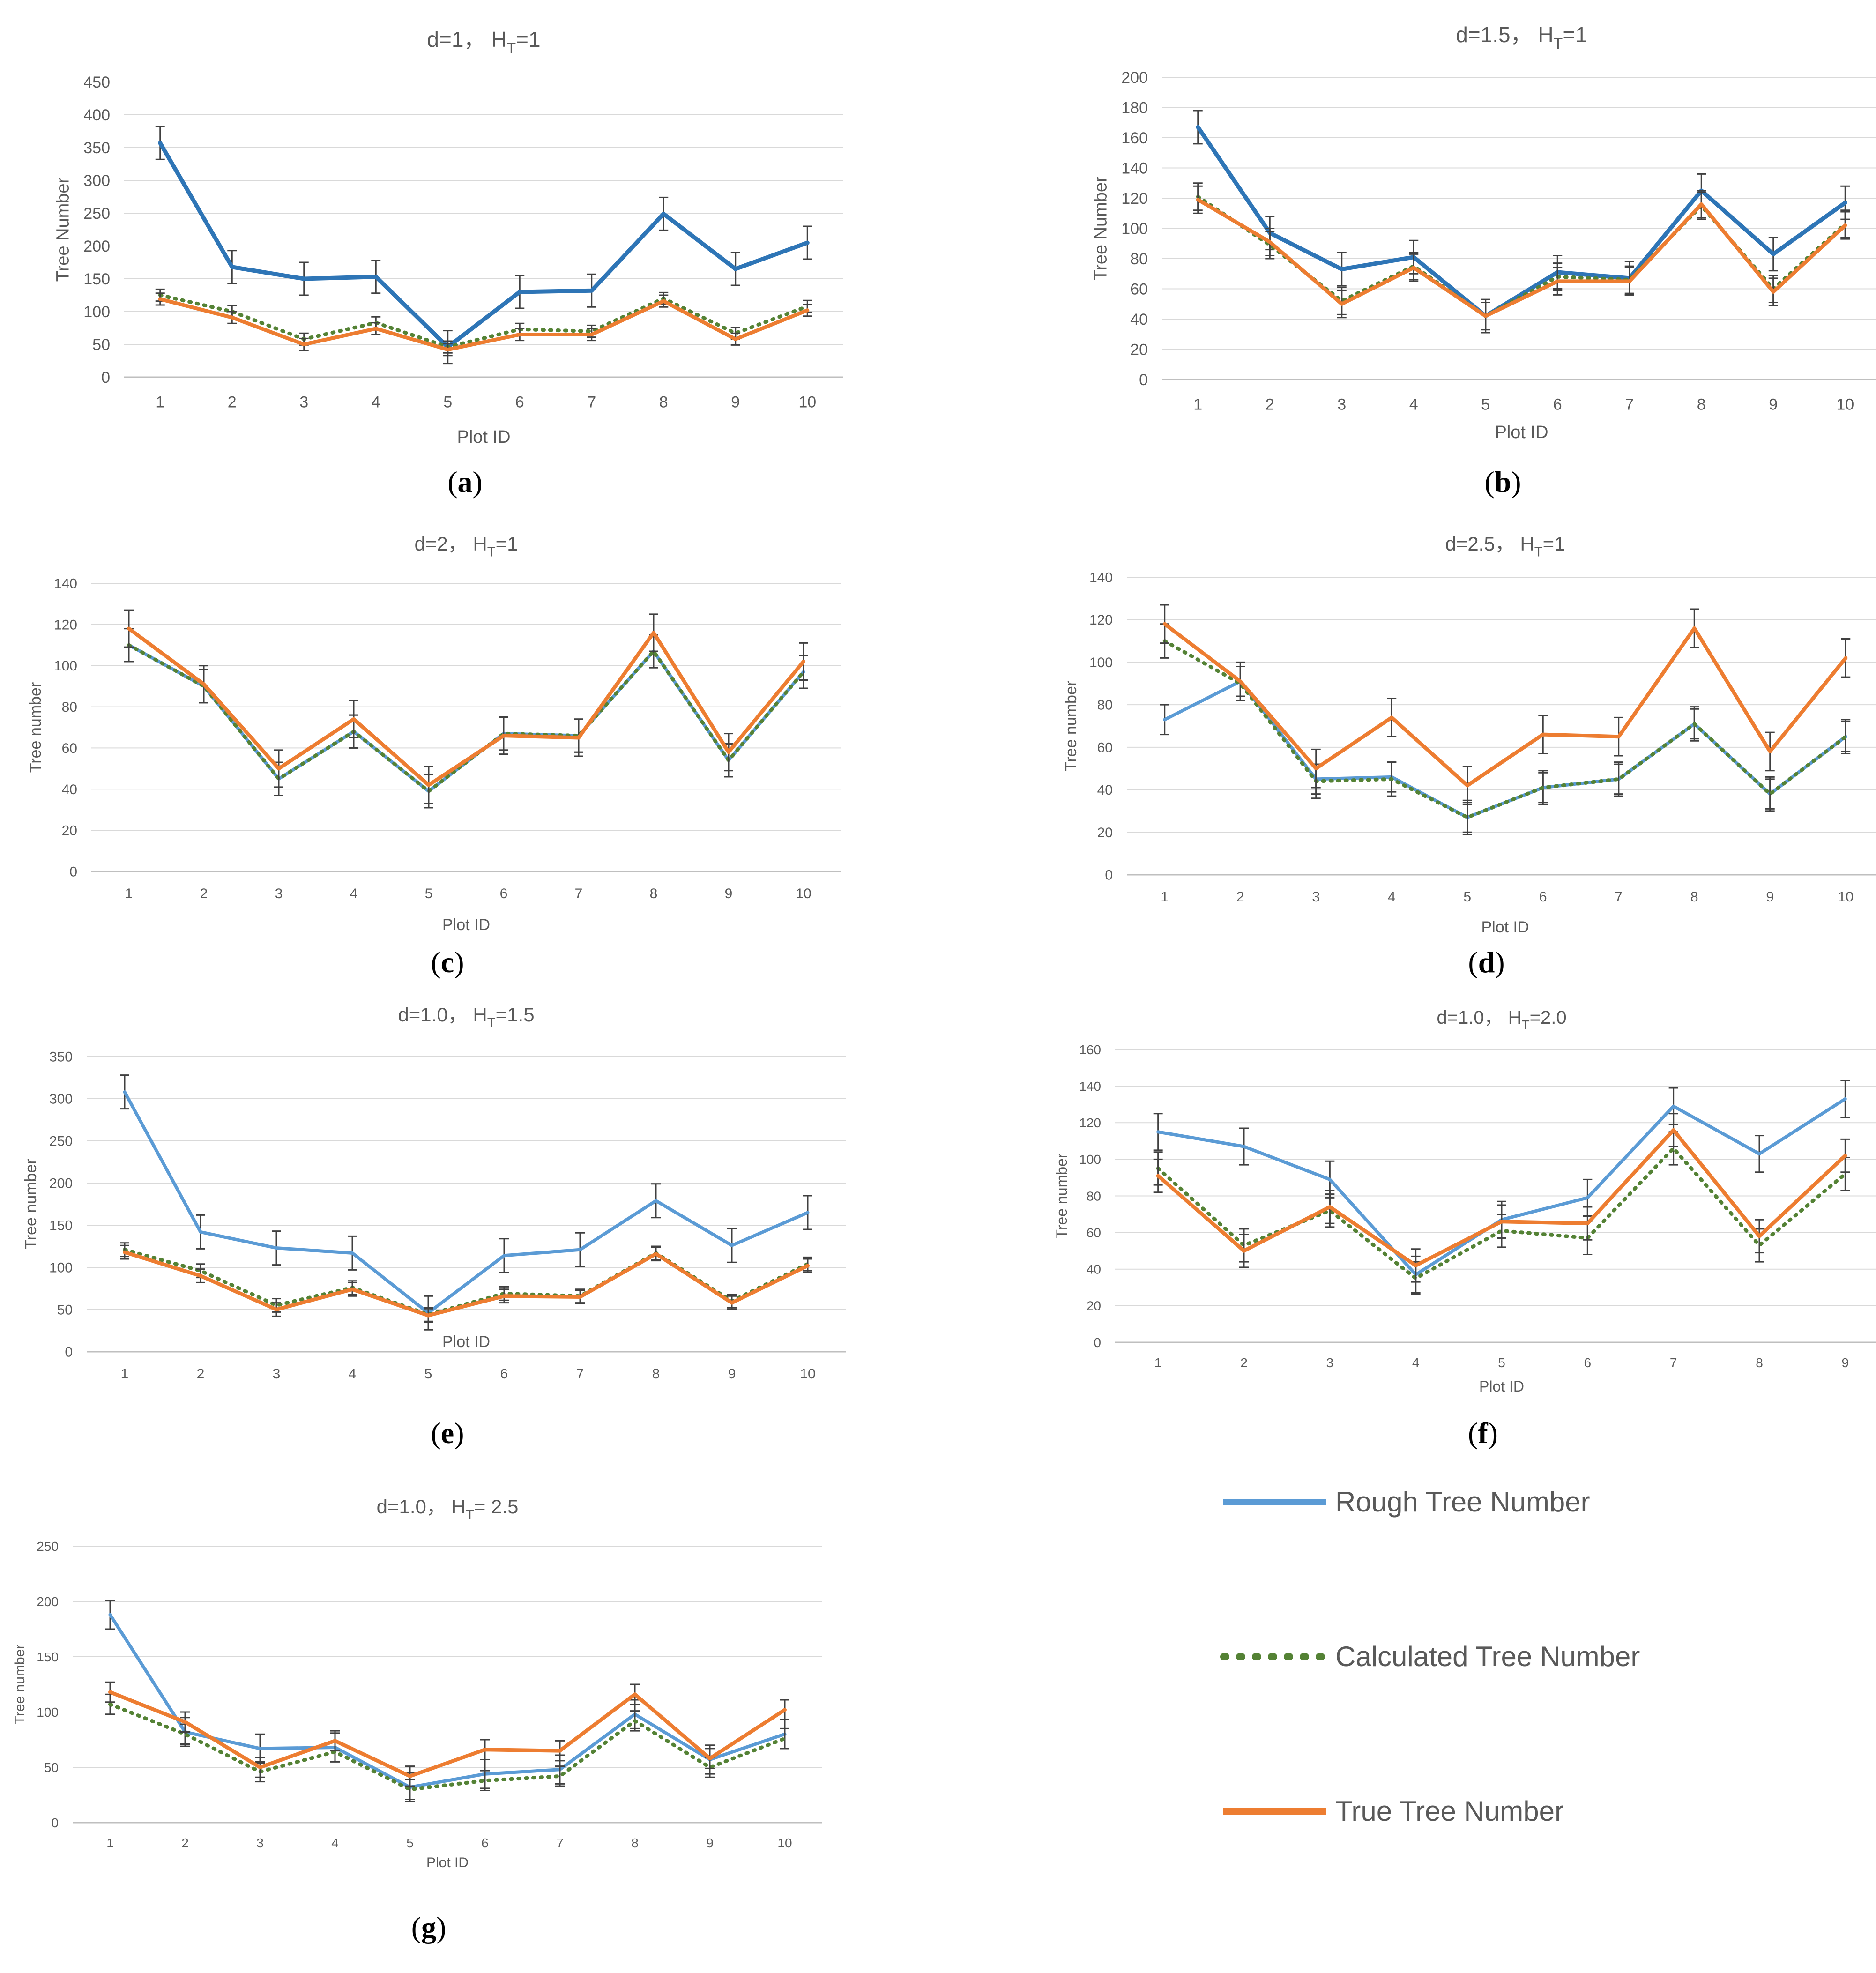 The image size is (1876, 1973). Describe the element at coordinates (61, 1099) in the screenshot. I see `y-tick-label: 300` at that location.